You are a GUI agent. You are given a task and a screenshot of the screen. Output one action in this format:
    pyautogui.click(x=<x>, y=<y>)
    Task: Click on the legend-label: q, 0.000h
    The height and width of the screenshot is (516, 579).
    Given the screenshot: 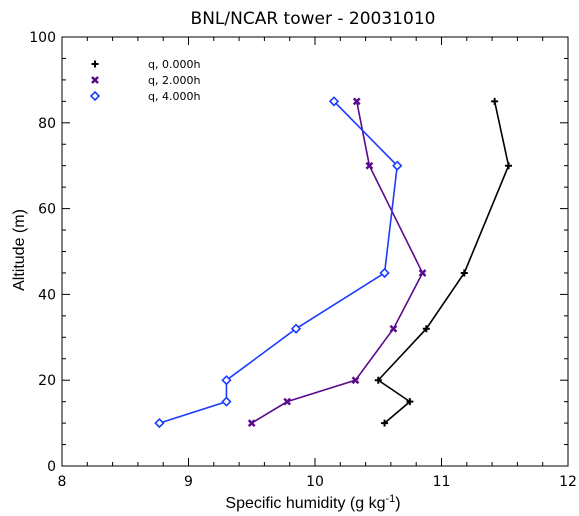 What is the action you would take?
    pyautogui.click(x=174, y=64)
    